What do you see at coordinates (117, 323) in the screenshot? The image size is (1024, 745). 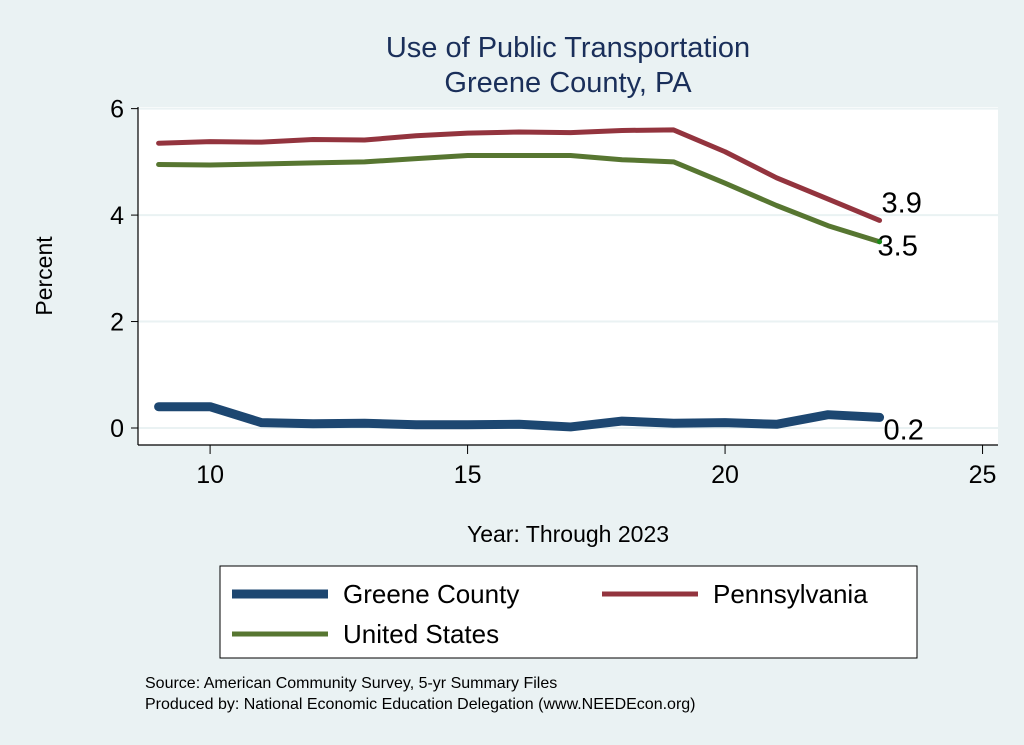 I see `y-tick-label: 2` at bounding box center [117, 323].